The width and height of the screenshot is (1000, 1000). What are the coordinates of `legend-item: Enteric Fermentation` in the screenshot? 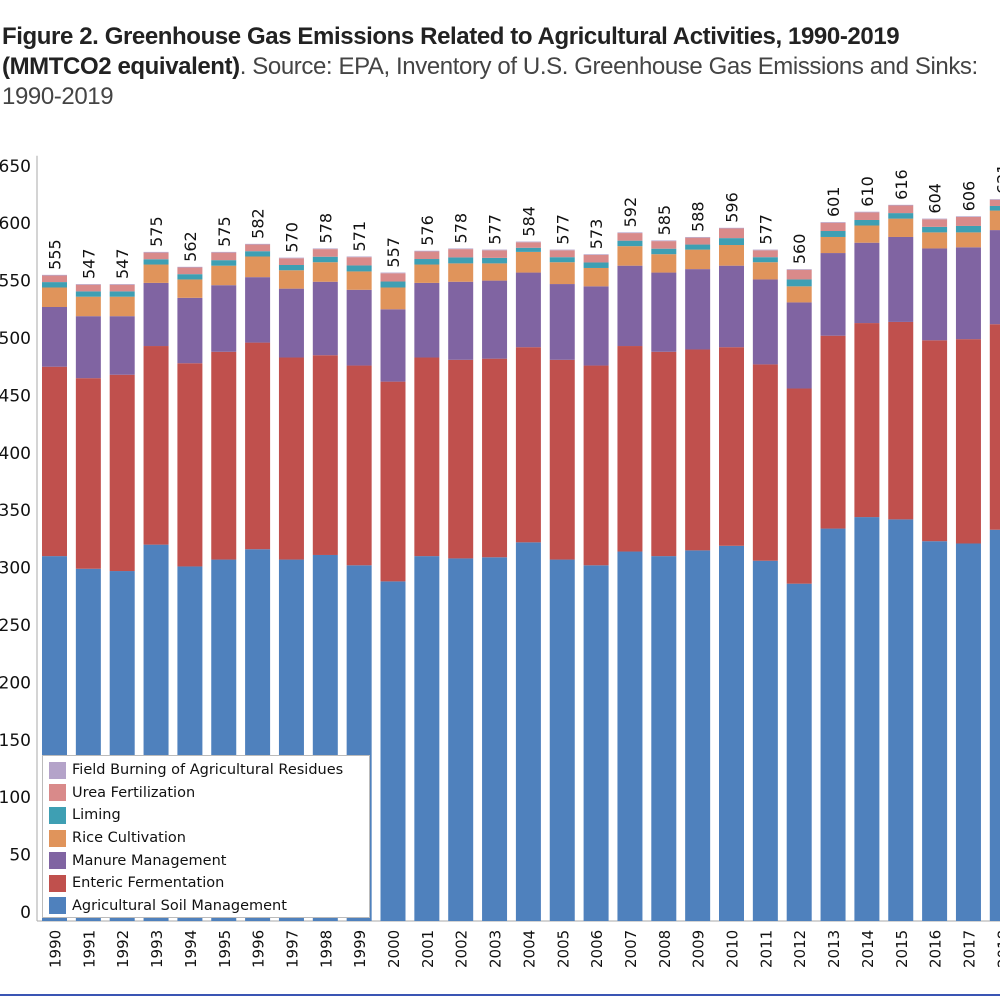 It's located at (206, 883).